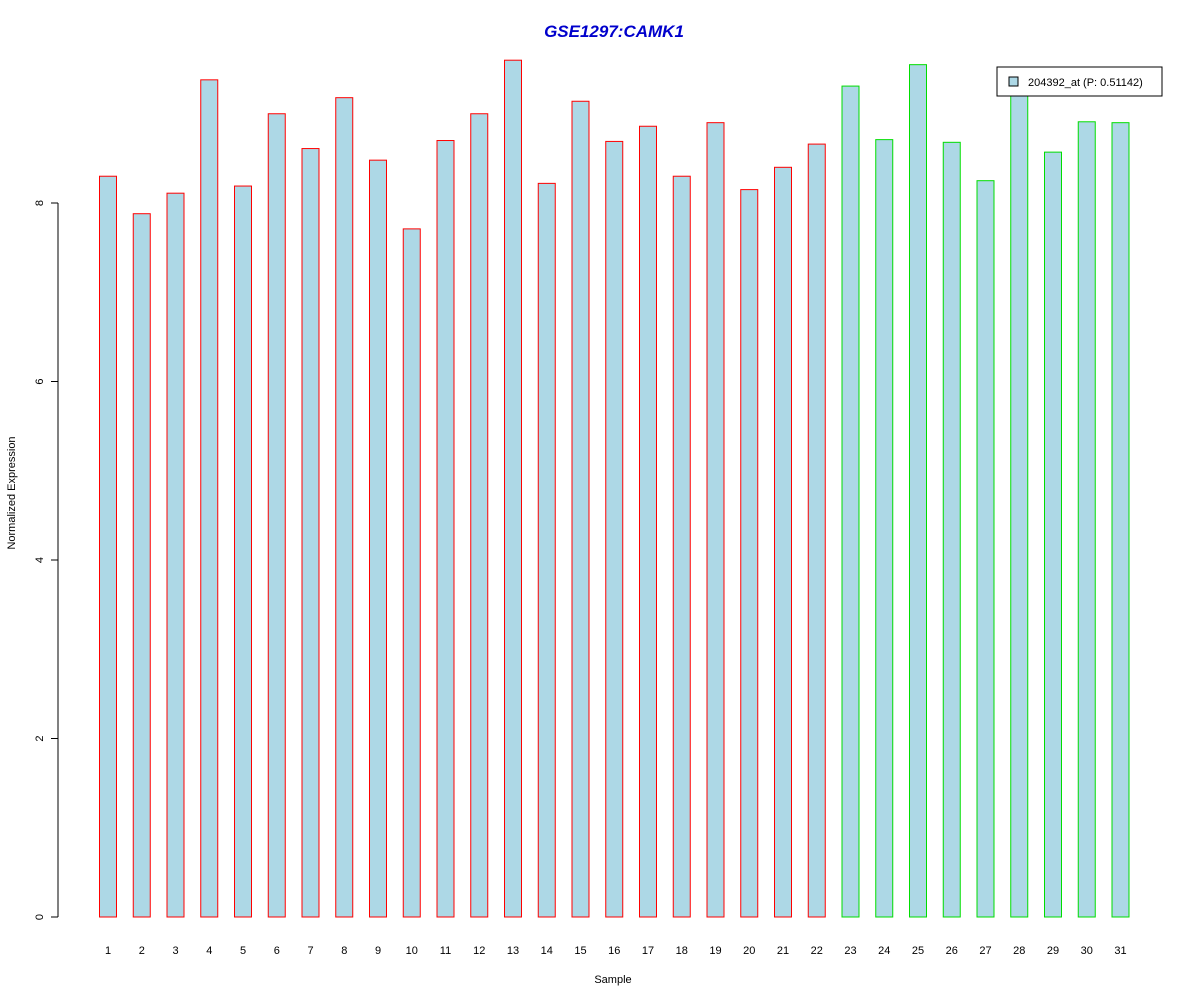  What do you see at coordinates (277, 951) in the screenshot?
I see `x-tick-label: 6` at bounding box center [277, 951].